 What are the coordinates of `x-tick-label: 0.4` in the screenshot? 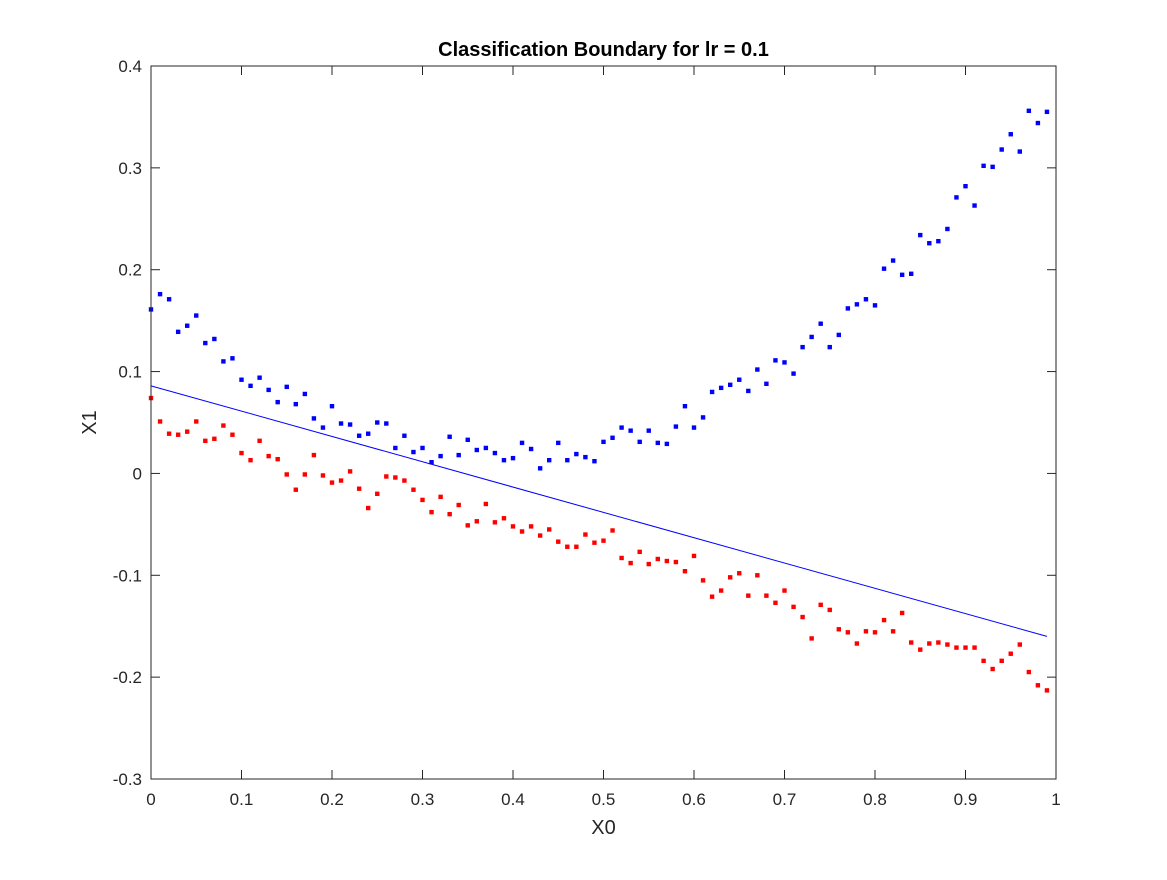 It's located at (513, 799).